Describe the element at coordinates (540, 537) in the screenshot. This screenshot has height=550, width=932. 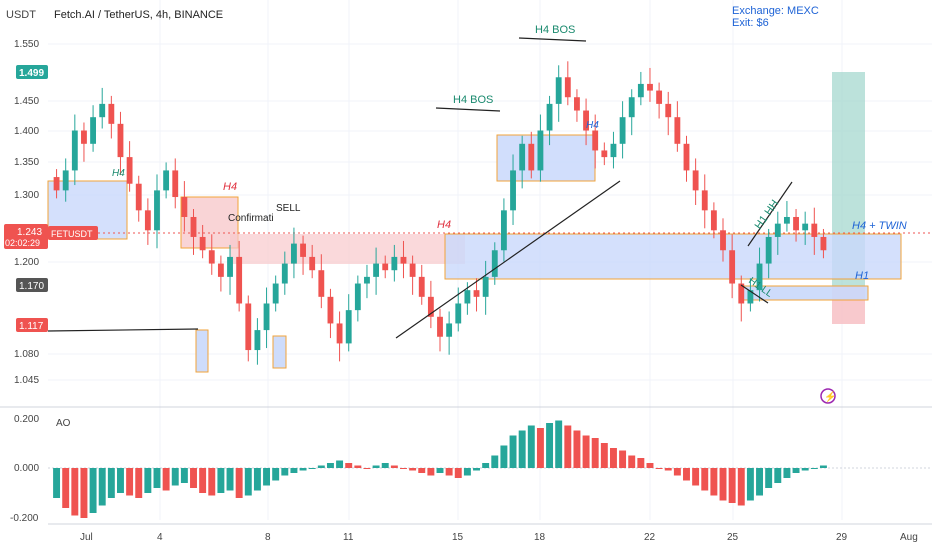
I see `x-tick-label: 18` at that location.